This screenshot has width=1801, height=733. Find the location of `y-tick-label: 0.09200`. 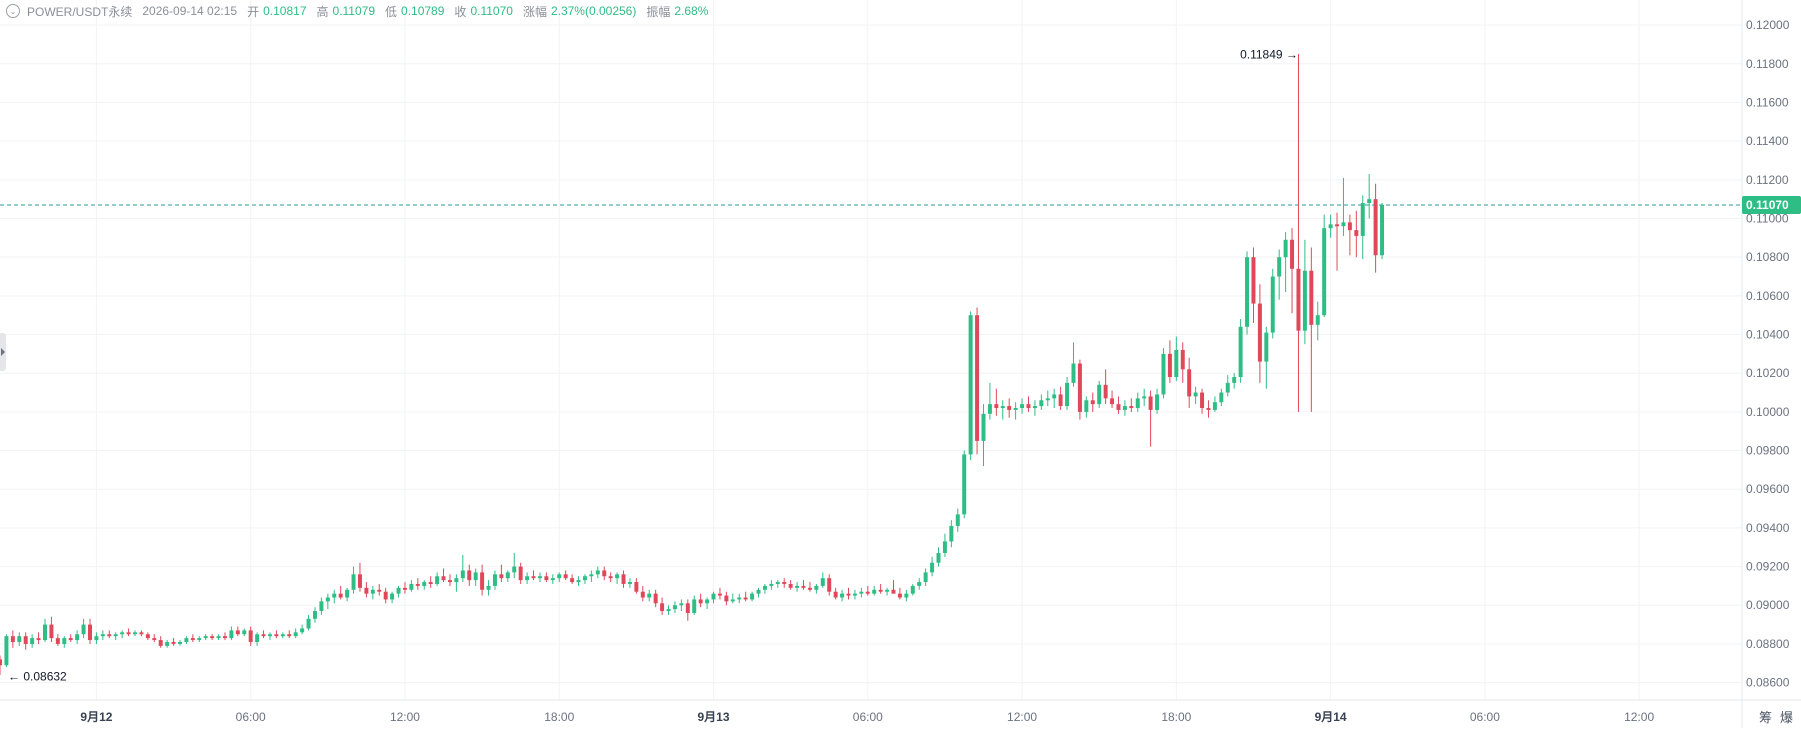

y-tick-label: 0.09200 is located at coordinates (1768, 567).